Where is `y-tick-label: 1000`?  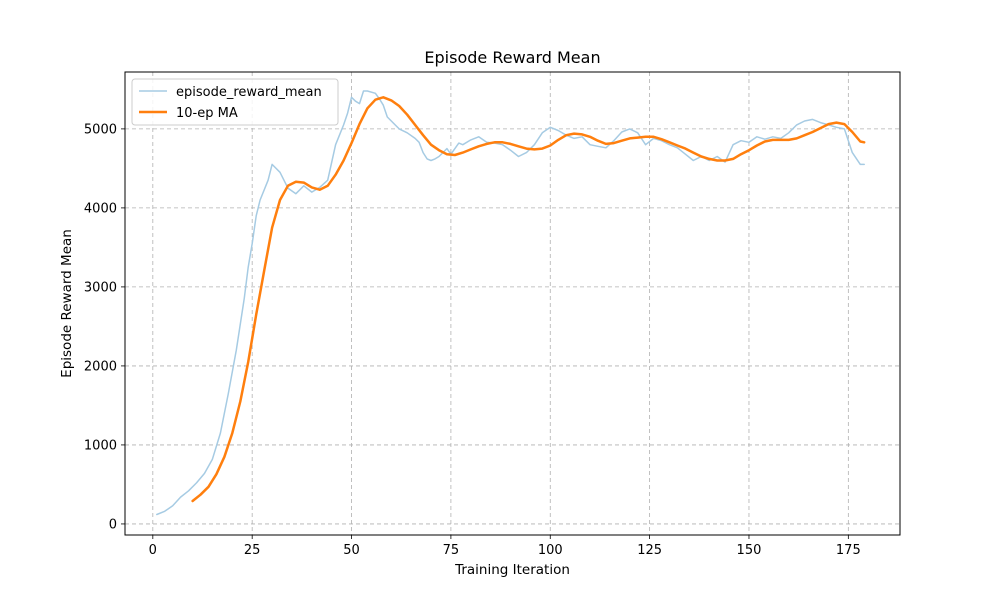
y-tick-label: 1000 is located at coordinates (100, 445).